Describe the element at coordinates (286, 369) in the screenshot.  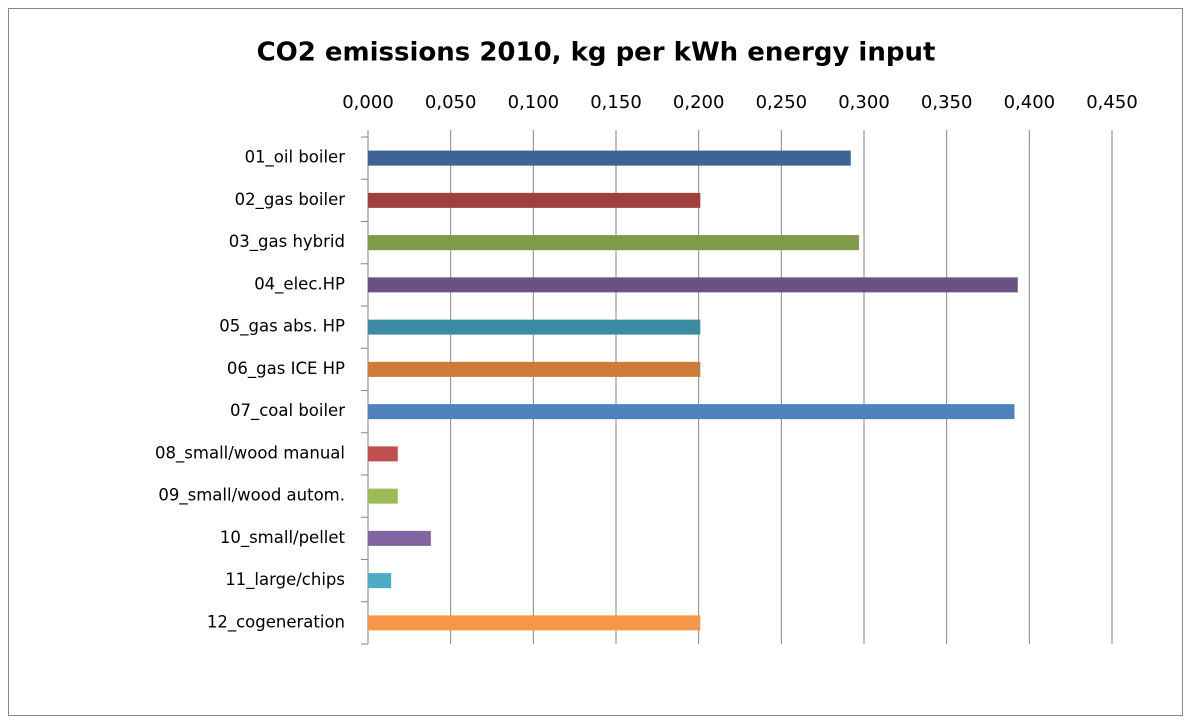
I see `y-tick-label: 06_gas ICE HP` at that location.